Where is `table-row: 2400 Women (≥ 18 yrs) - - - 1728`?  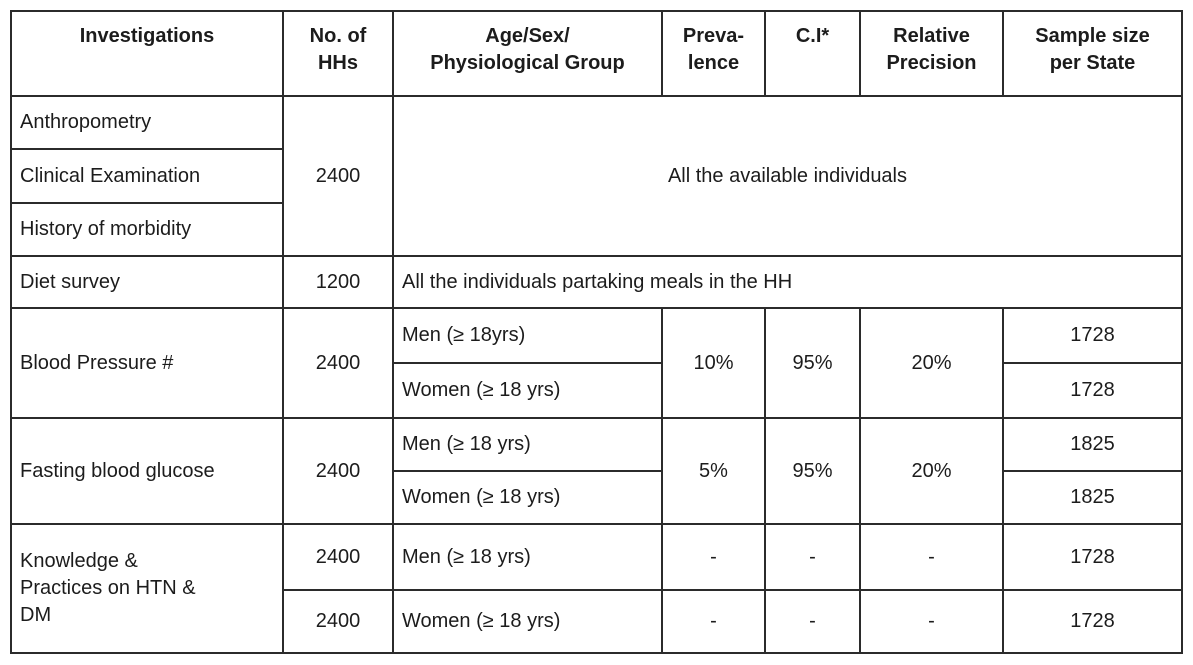
table-row: 2400 Women (≥ 18 yrs) - - - 1728 is located at coordinates (597, 621).